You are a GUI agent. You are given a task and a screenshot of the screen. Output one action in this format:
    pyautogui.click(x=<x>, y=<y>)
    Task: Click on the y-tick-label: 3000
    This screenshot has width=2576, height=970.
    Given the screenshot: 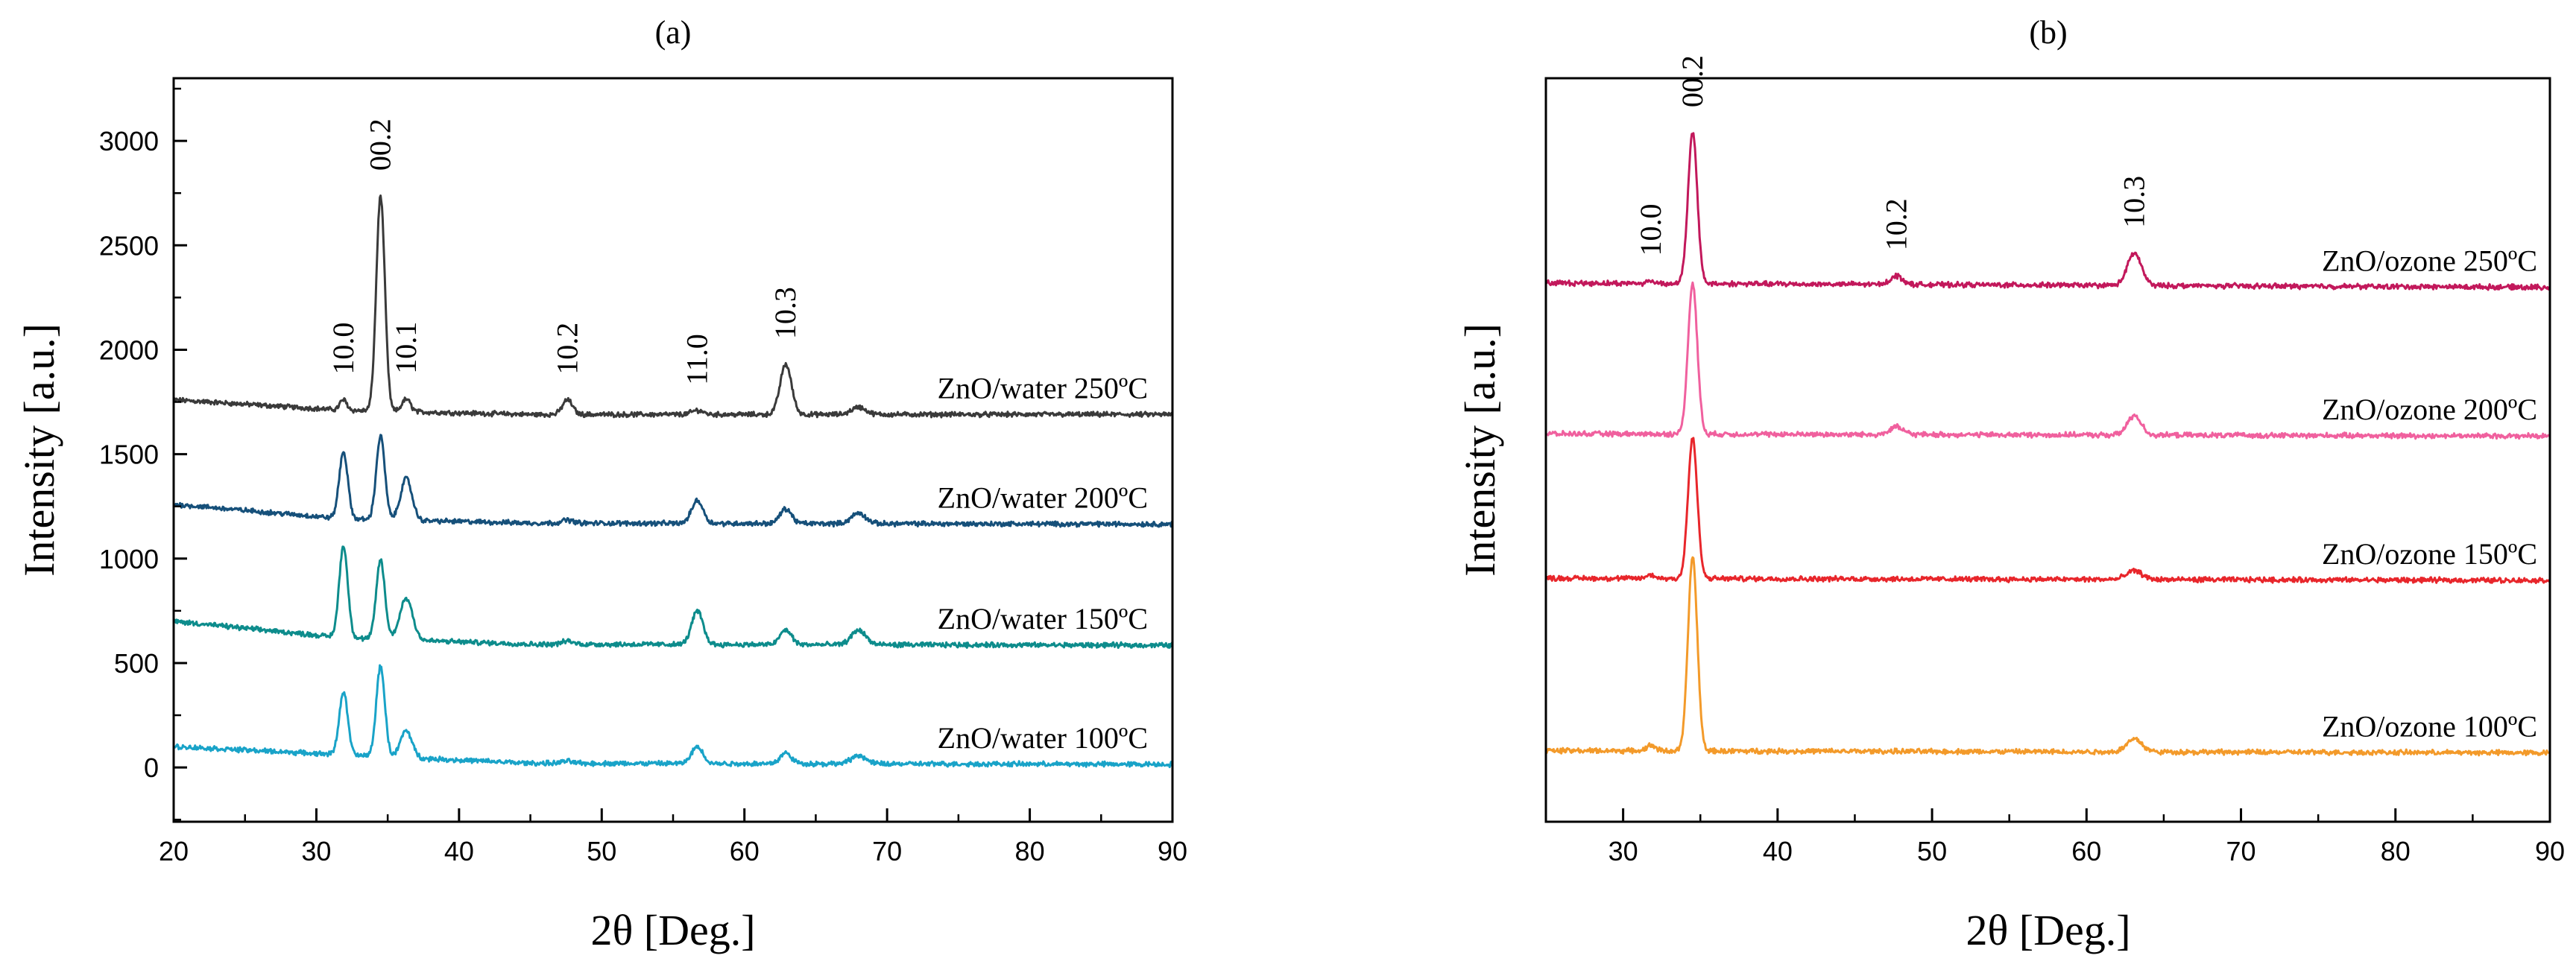 What is the action you would take?
    pyautogui.click(x=129, y=141)
    